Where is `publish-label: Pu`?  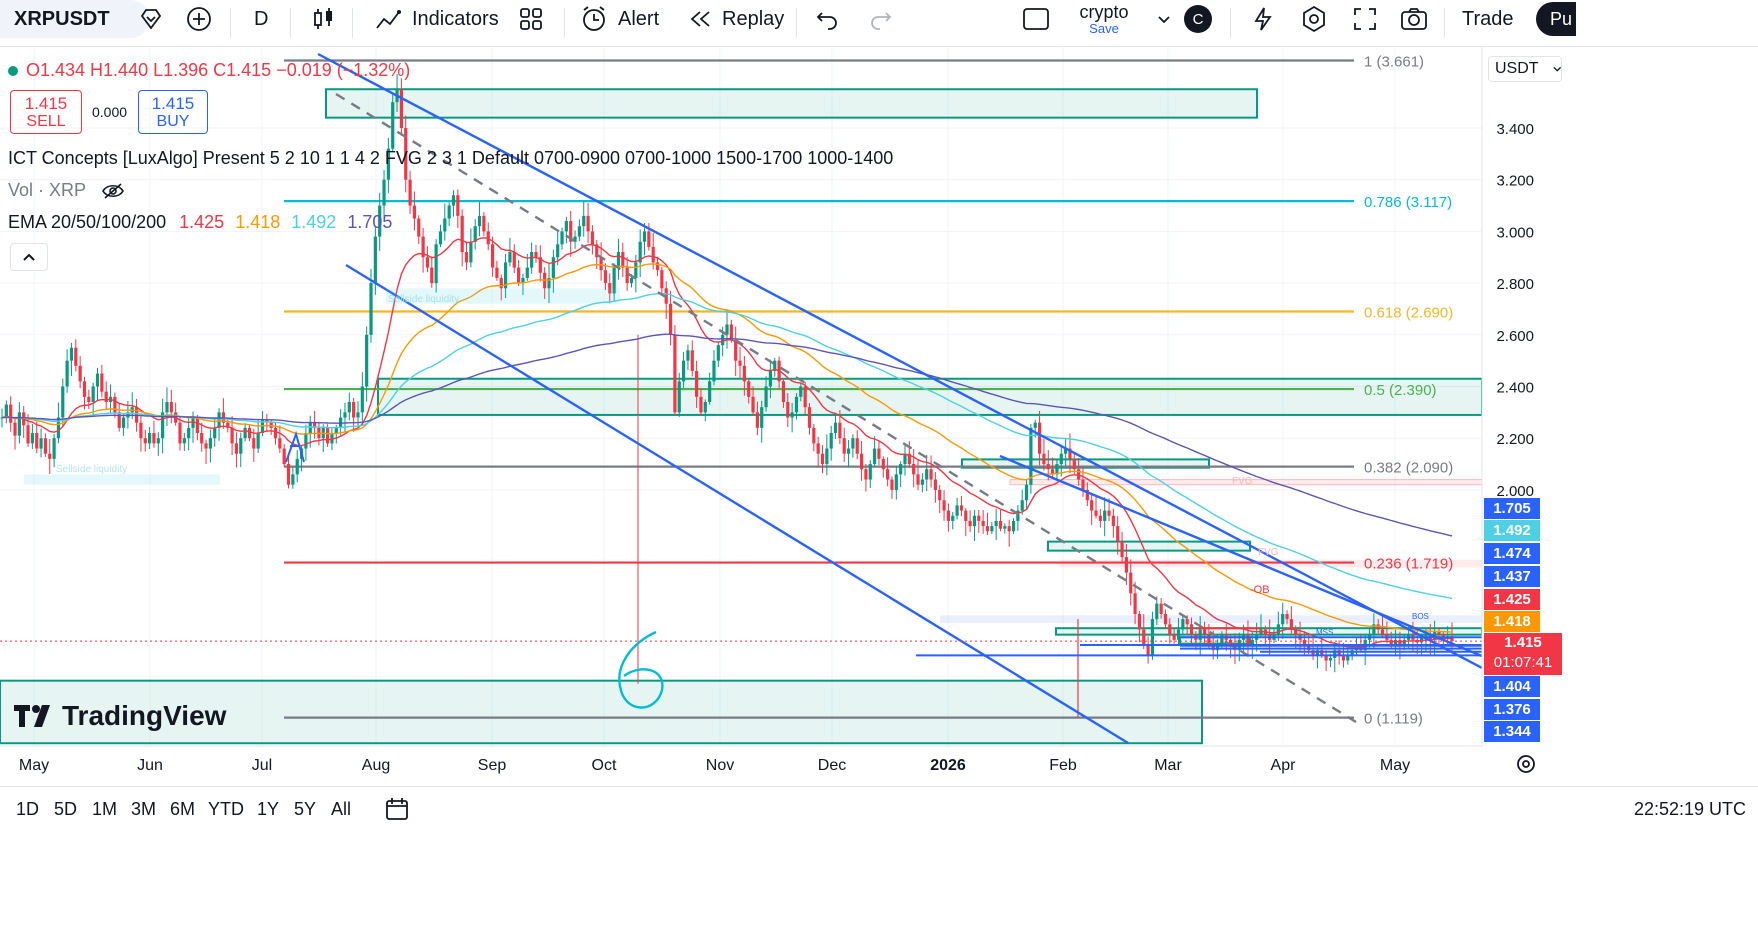
publish-label: Pu is located at coordinates (1561, 18).